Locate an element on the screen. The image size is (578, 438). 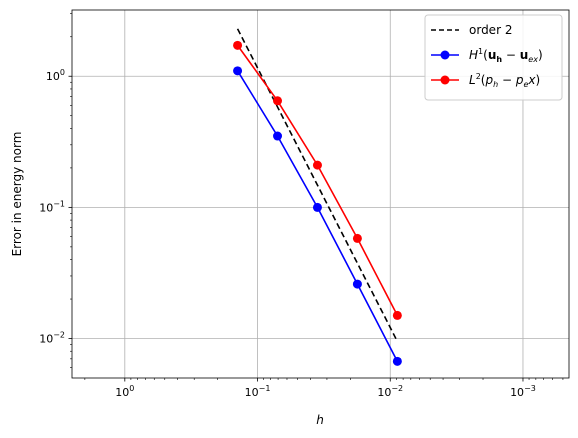
y-tick-label: 10⁻² is located at coordinates (52, 338).